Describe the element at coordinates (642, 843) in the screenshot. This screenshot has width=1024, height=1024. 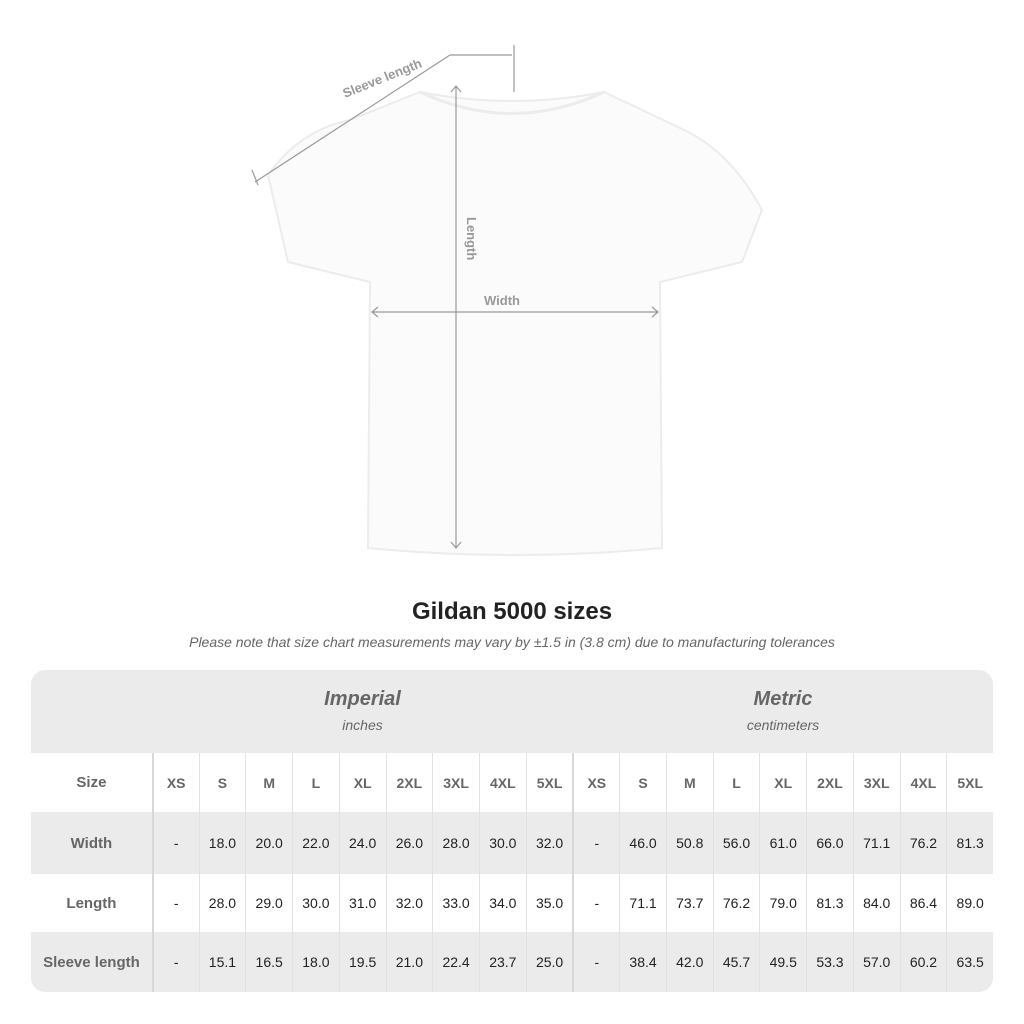
I see `table-cell: 46.0` at that location.